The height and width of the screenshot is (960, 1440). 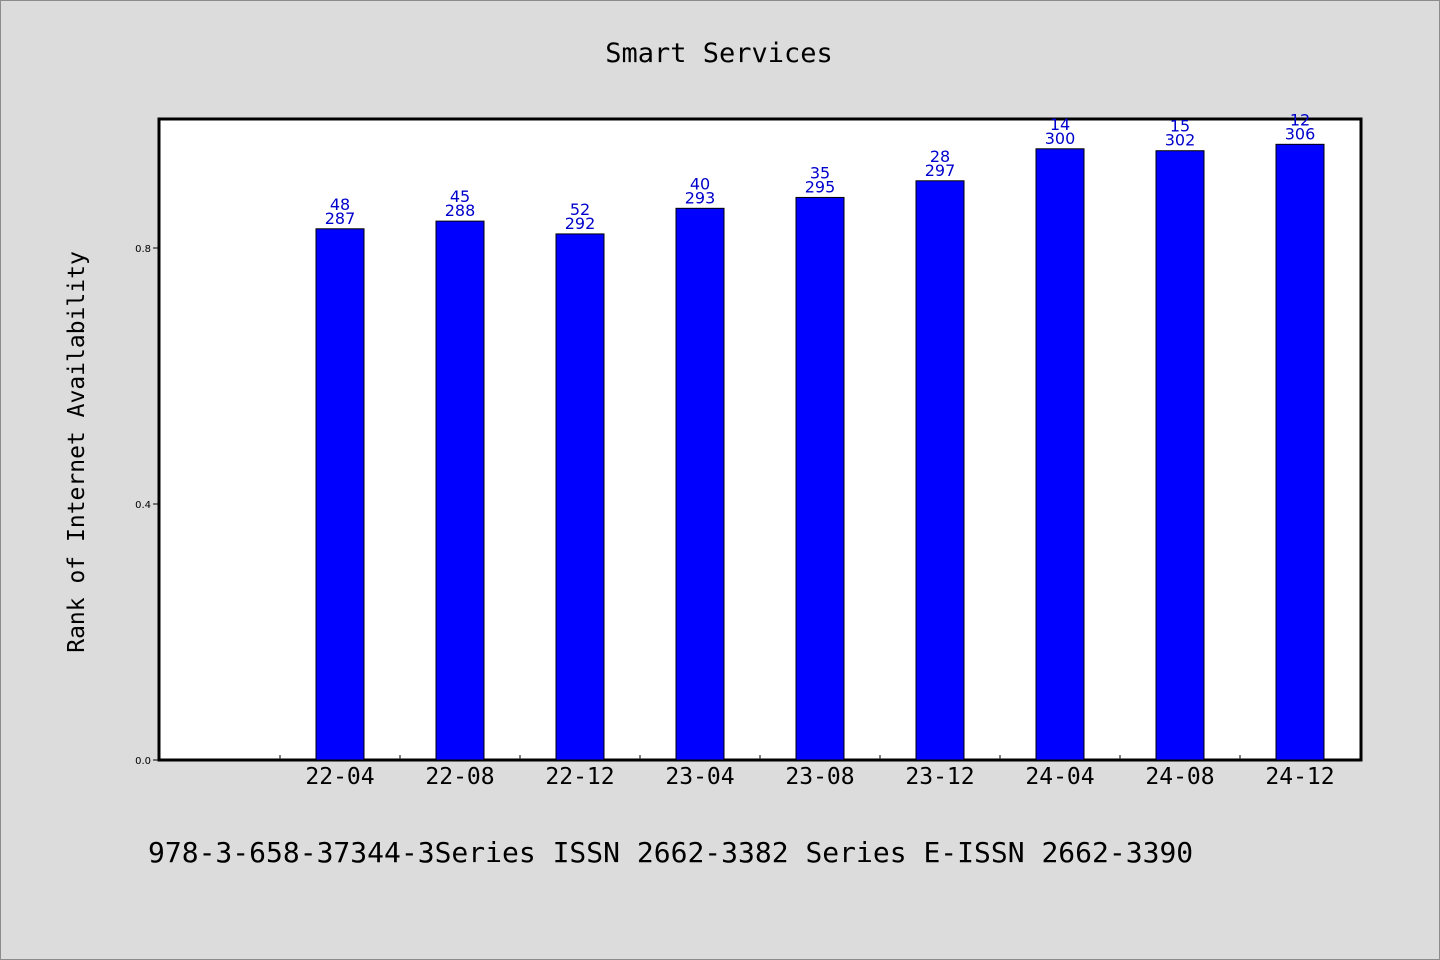 I want to click on data-label-bottom: 297, so click(x=940, y=170).